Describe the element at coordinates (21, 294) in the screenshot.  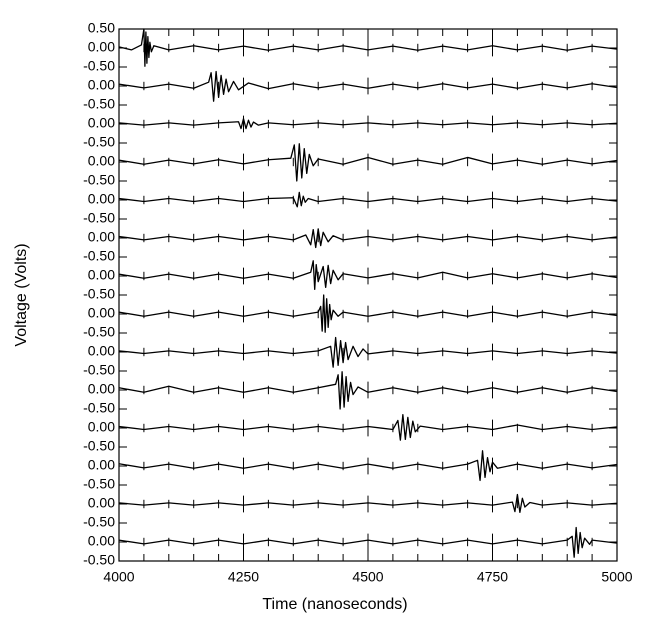
I see `y-axis-label: Voltage (Volts)` at that location.